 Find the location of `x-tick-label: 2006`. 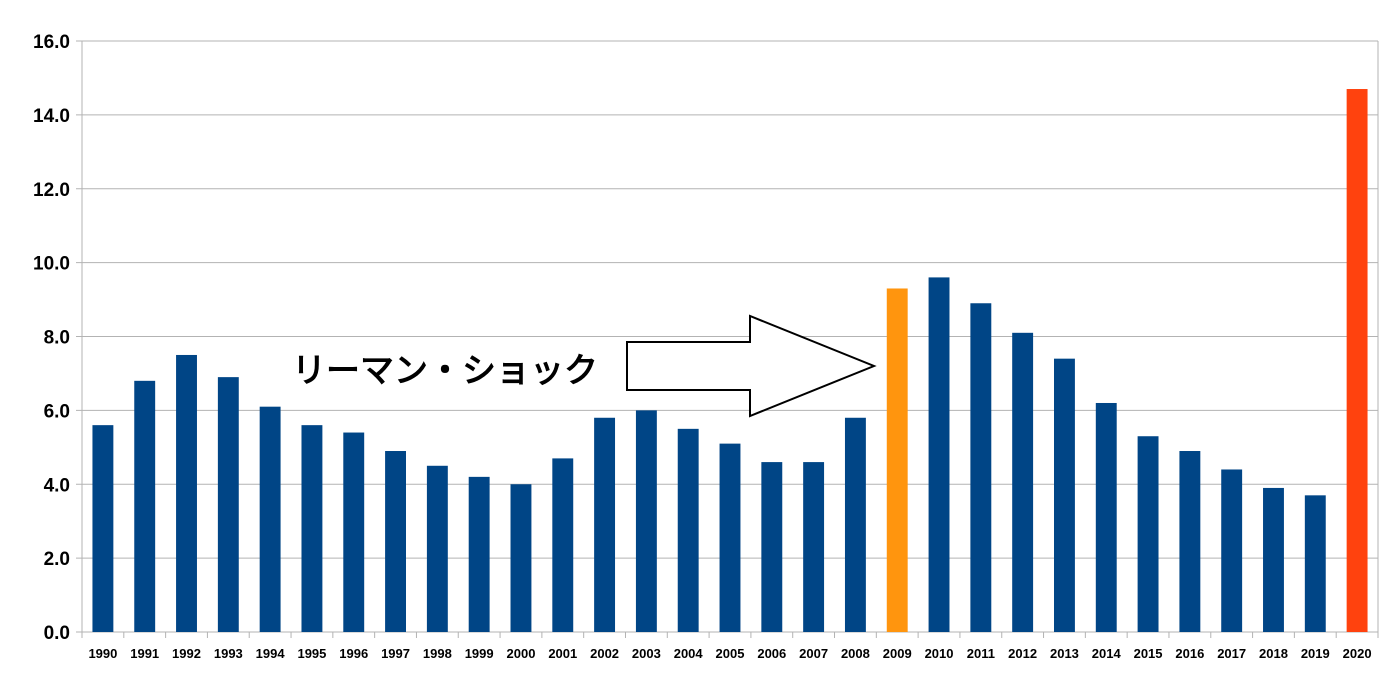

x-tick-label: 2006 is located at coordinates (771, 653).